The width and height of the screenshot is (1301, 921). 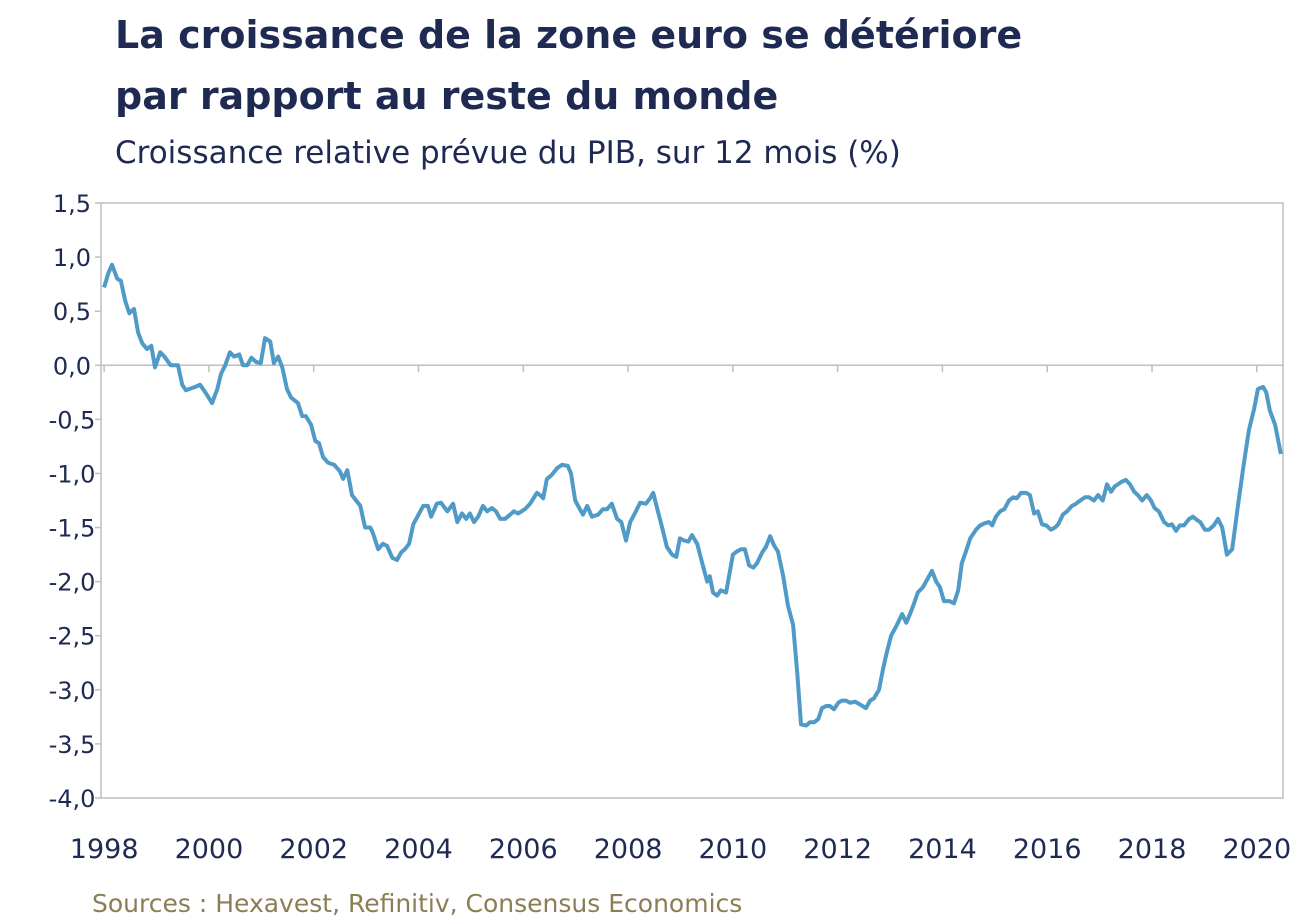 What do you see at coordinates (72, 529) in the screenshot?
I see `y-tick-label: -1,5` at bounding box center [72, 529].